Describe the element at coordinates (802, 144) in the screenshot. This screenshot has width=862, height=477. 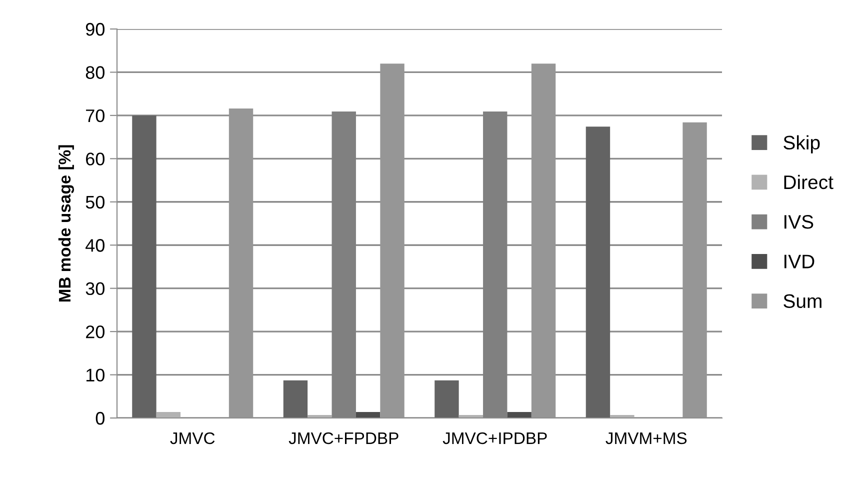
I see `legend-label: Skip` at that location.